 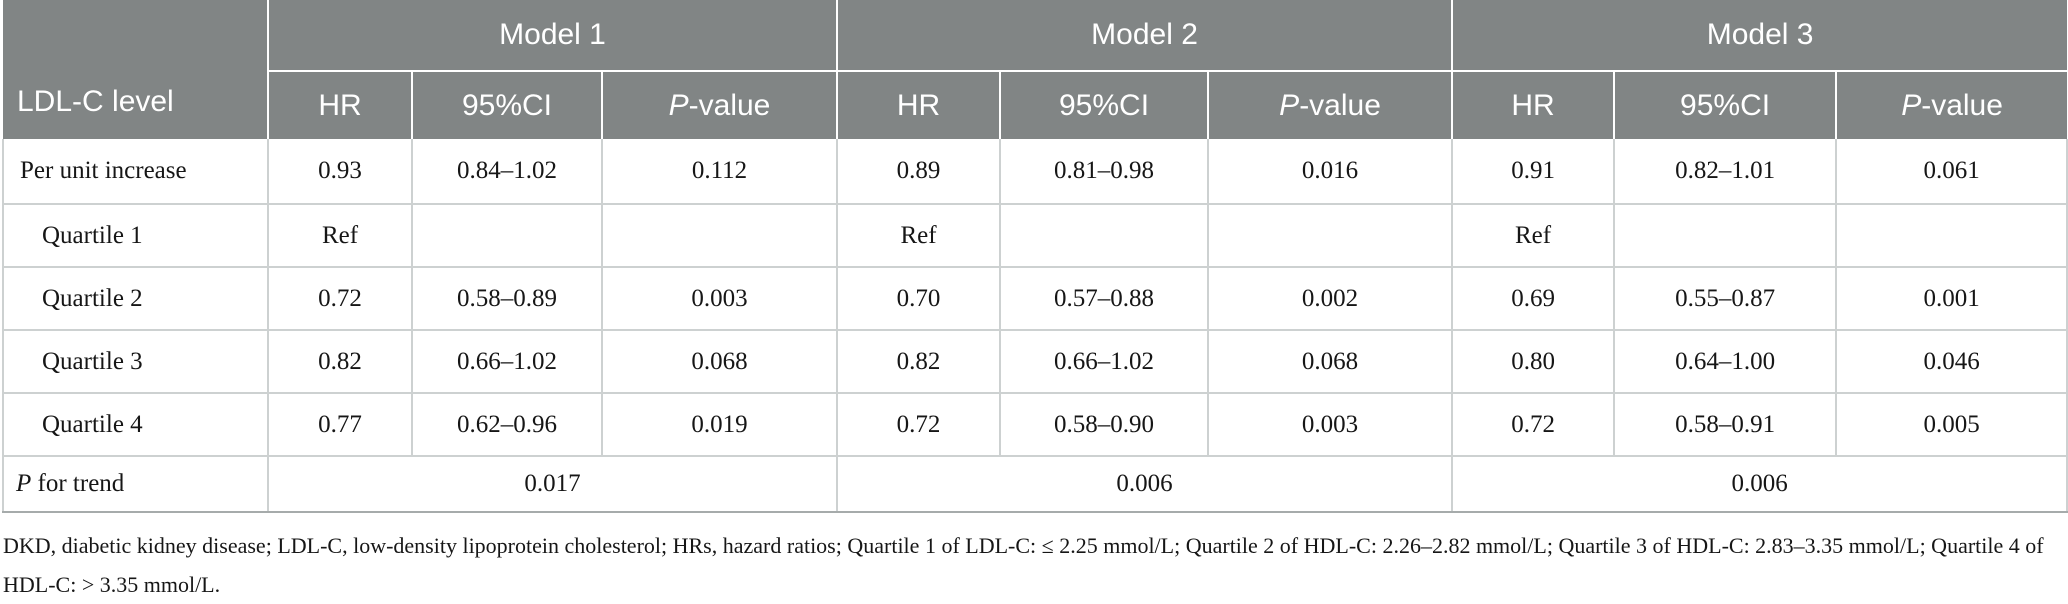 I want to click on trend-value-model-1: 0.017, so click(x=552, y=484).